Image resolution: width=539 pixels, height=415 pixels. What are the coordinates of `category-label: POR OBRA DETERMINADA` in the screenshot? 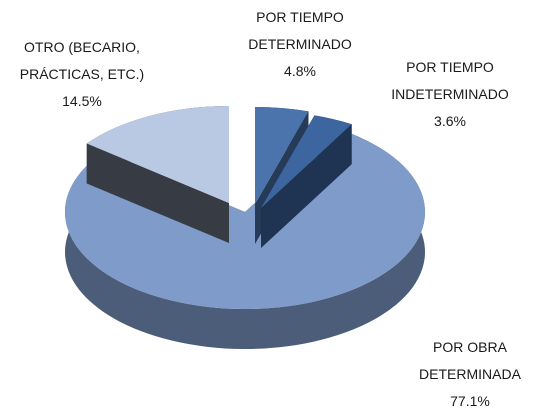 It's located at (470, 360).